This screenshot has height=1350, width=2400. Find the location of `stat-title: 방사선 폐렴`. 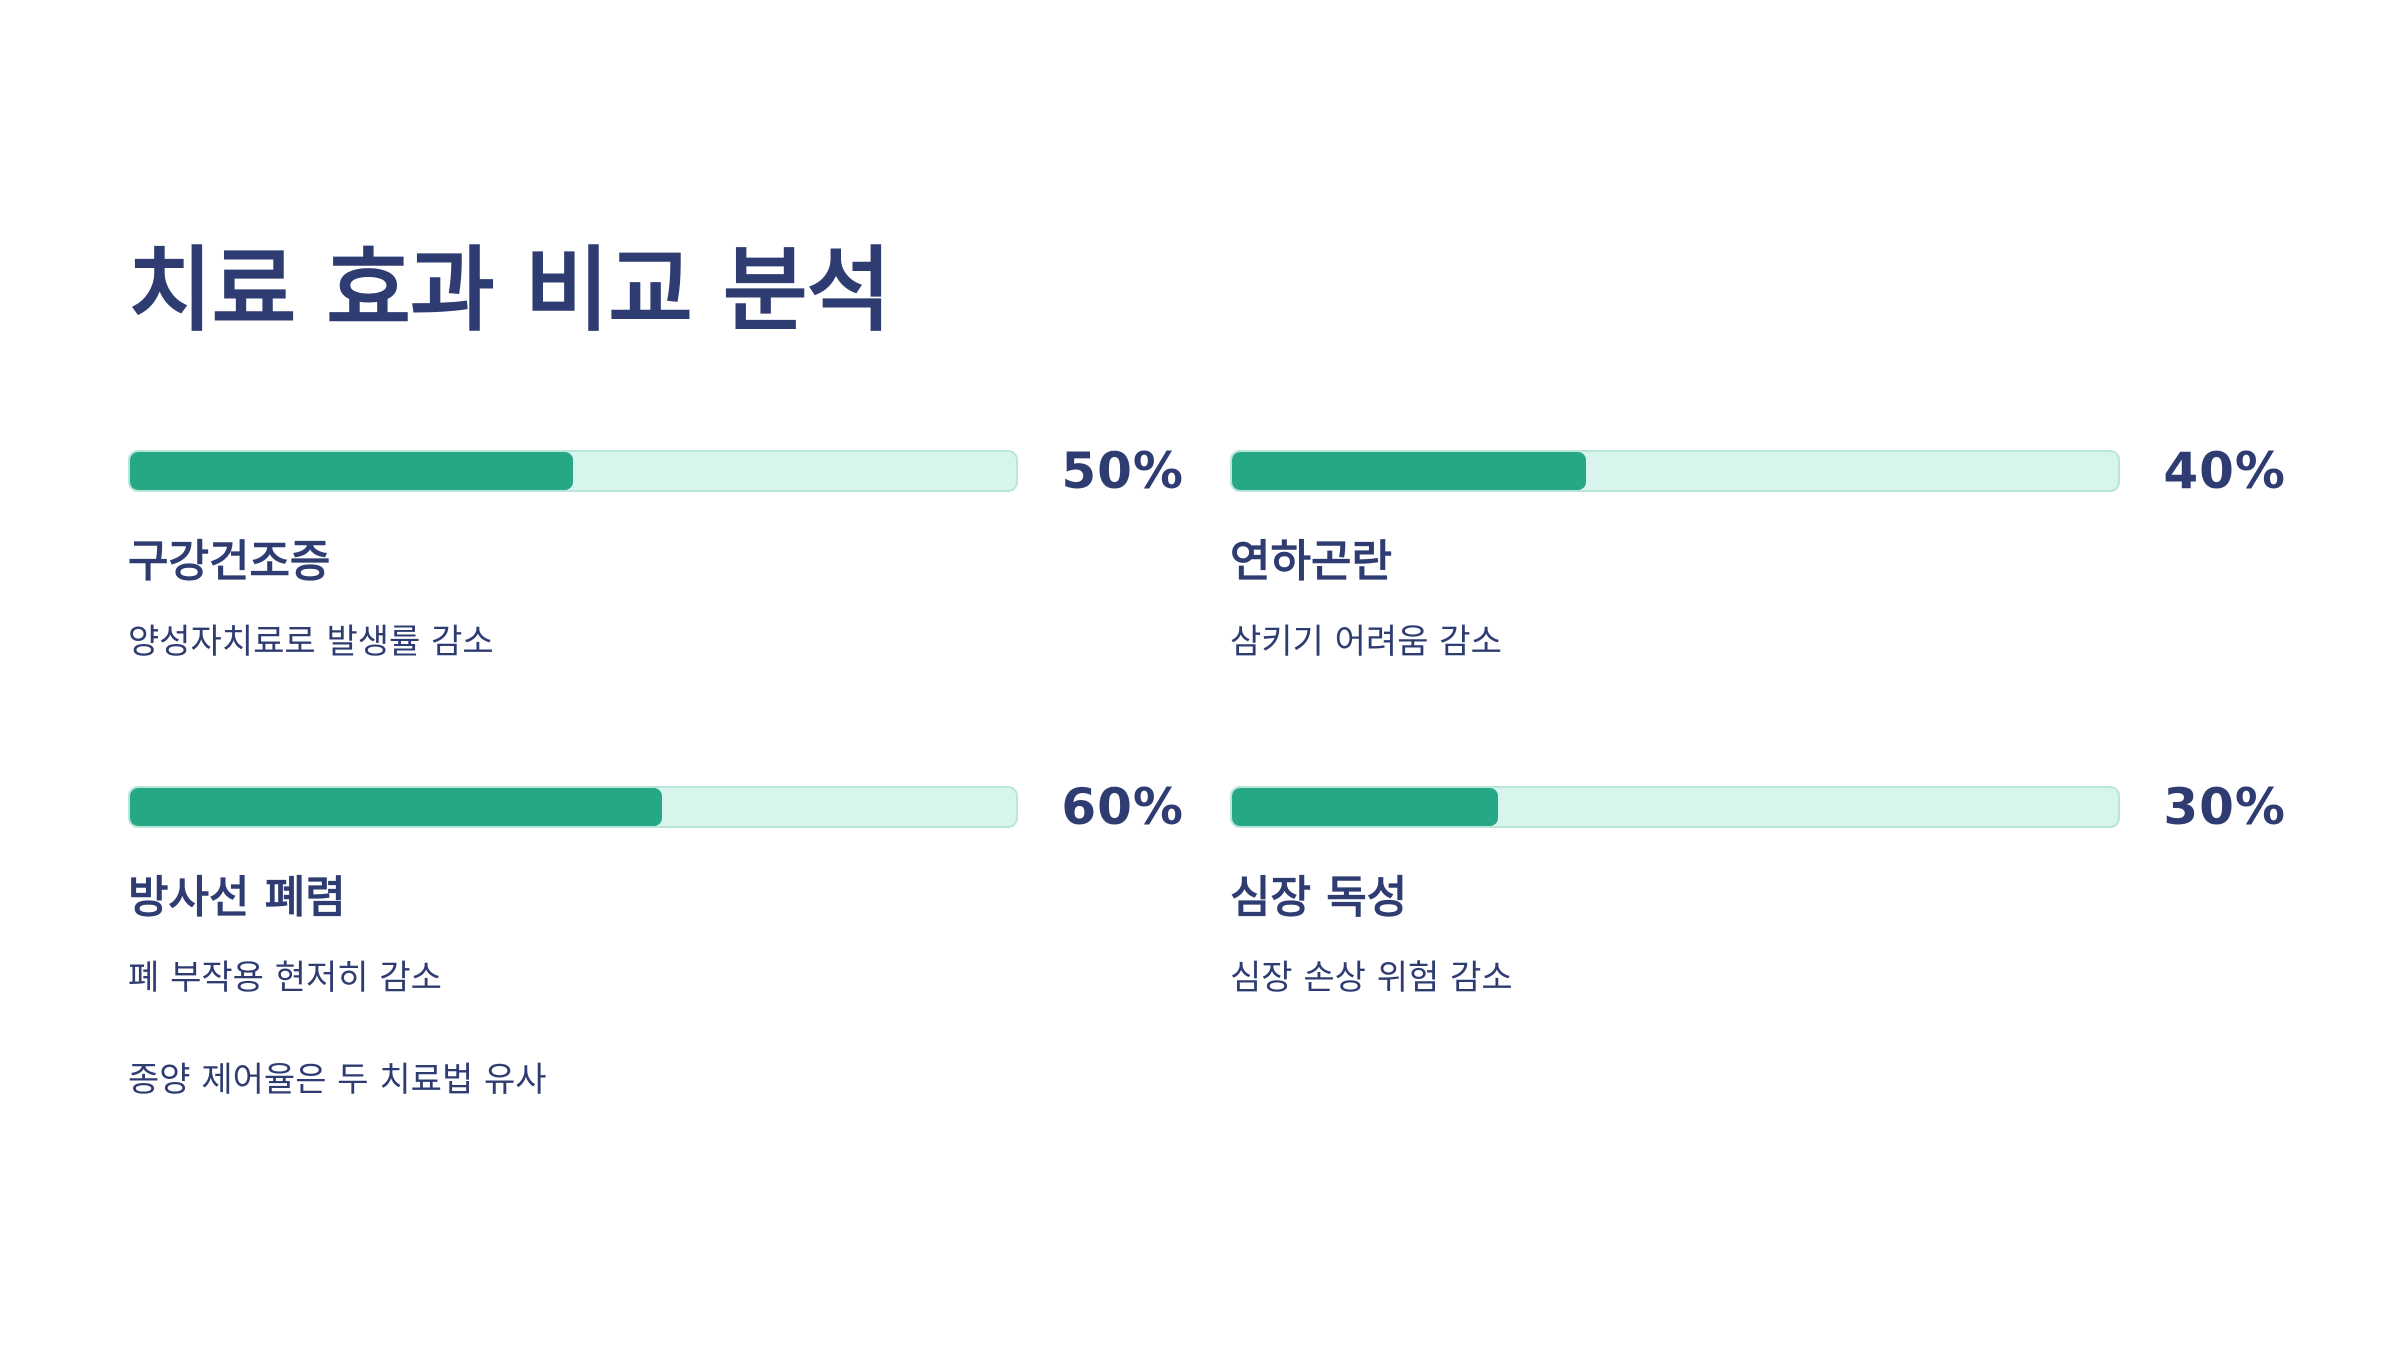

stat-title: 방사선 폐렴 is located at coordinates (237, 897).